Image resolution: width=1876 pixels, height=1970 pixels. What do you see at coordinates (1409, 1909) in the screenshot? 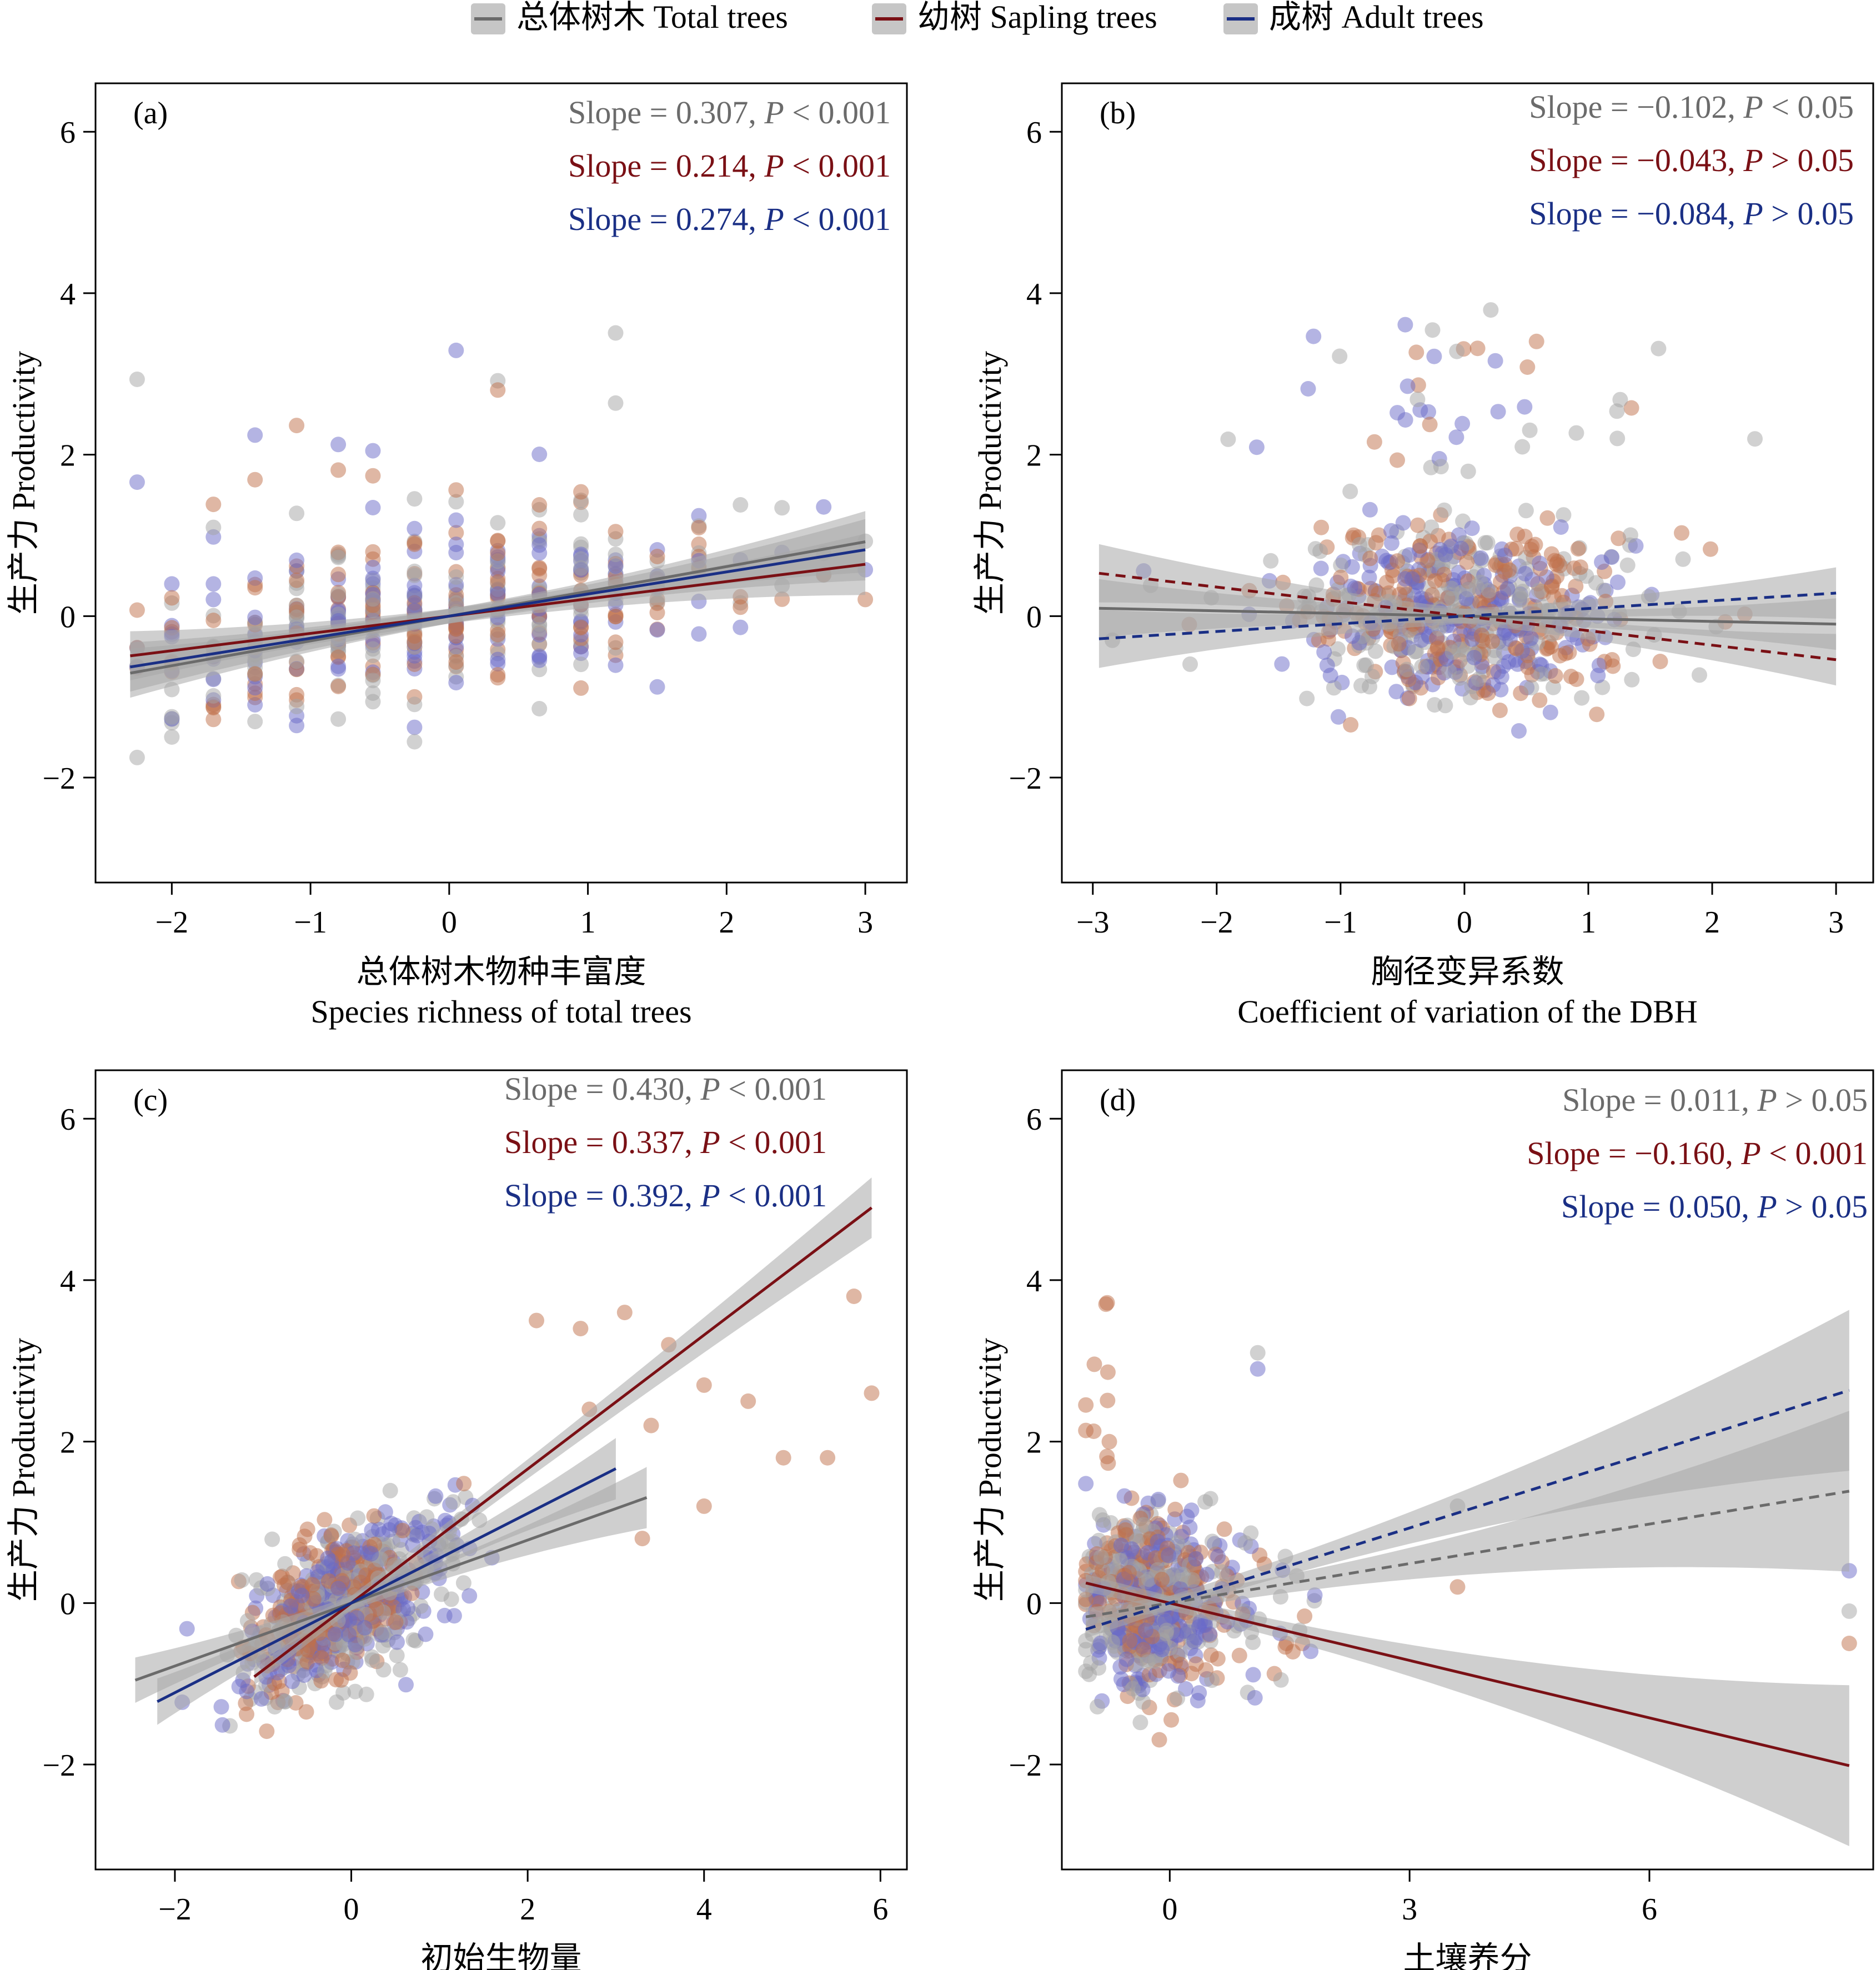
I see `x-tick-label: 3` at bounding box center [1409, 1909].